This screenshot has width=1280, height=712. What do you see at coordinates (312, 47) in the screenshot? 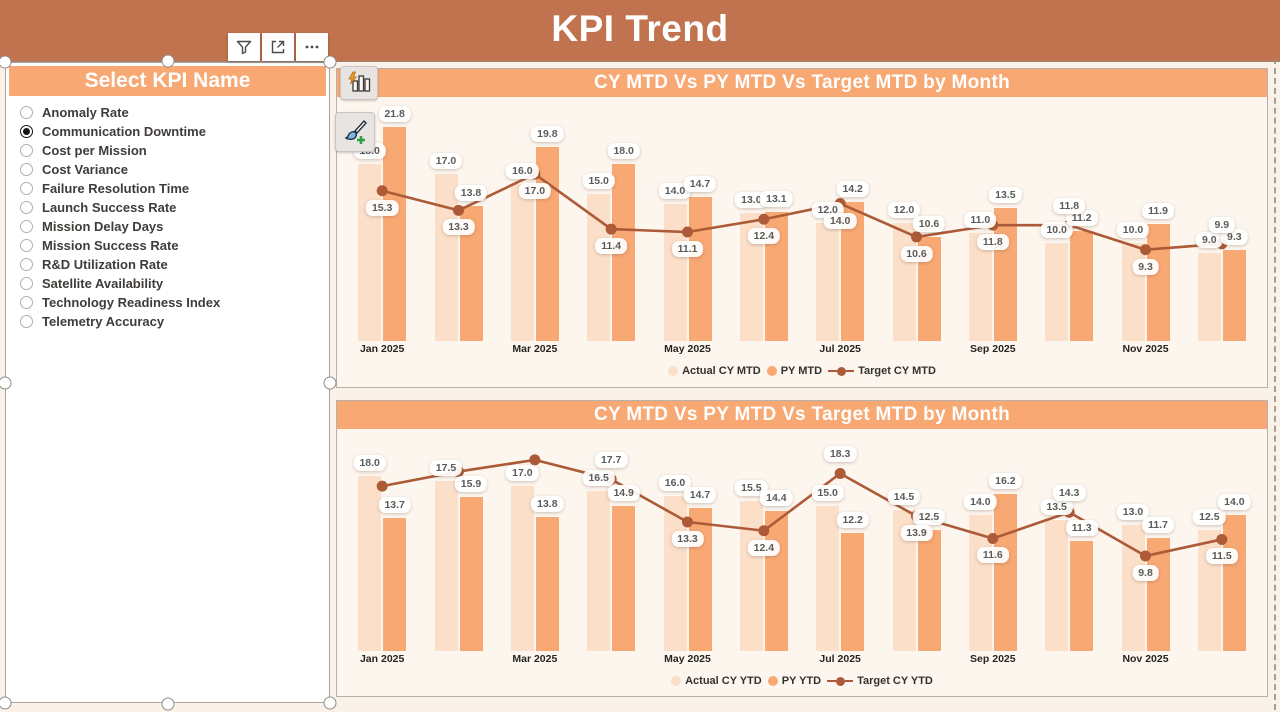
I see `more-options-button` at bounding box center [312, 47].